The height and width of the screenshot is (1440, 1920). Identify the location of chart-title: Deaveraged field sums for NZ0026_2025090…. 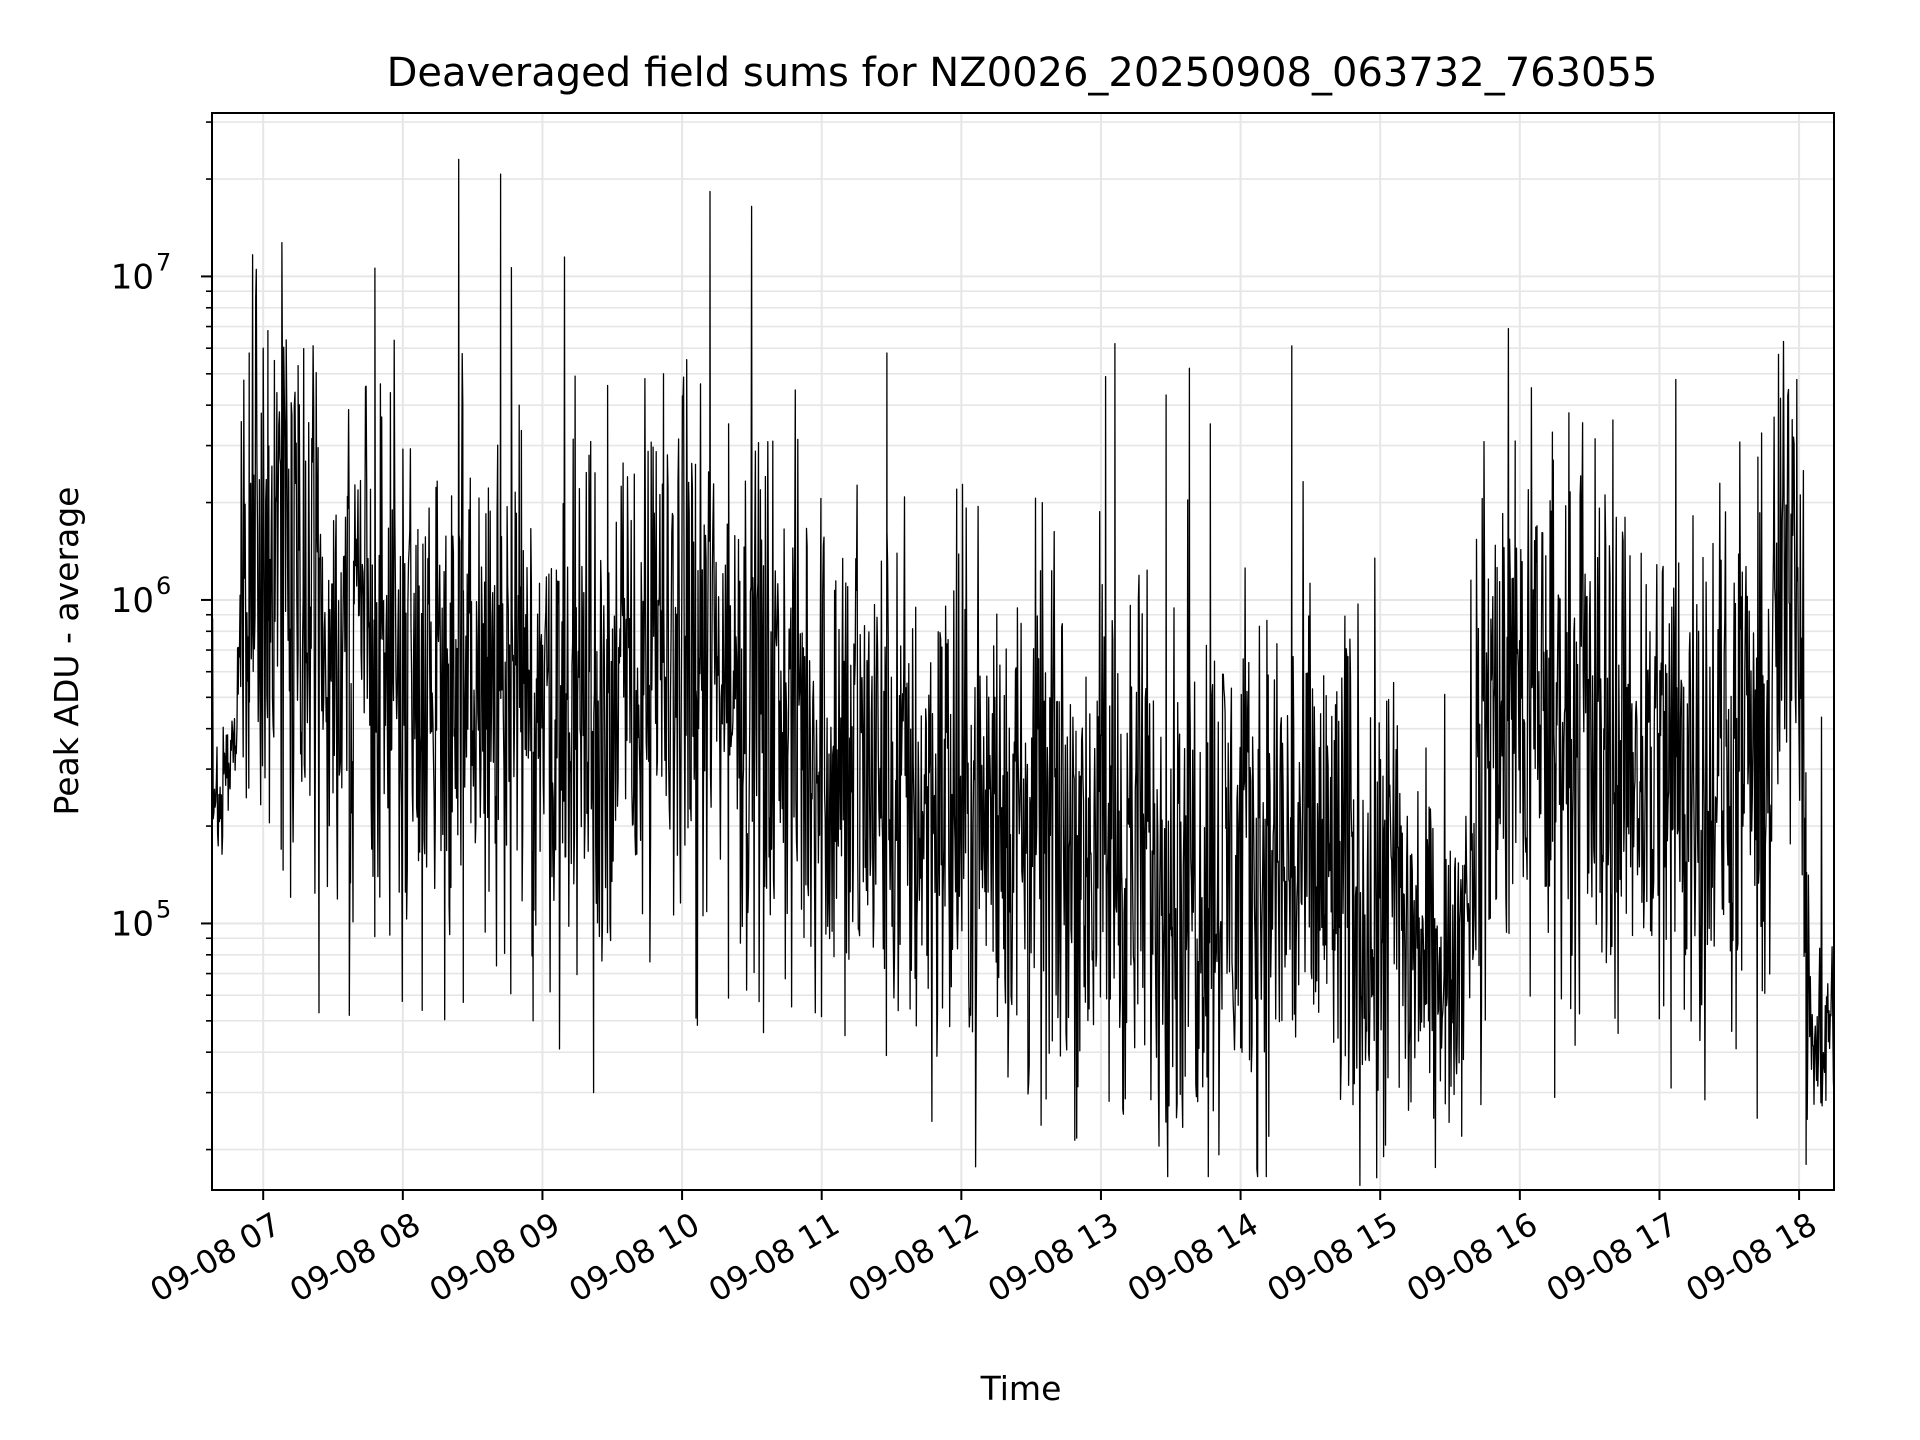
(1022, 73).